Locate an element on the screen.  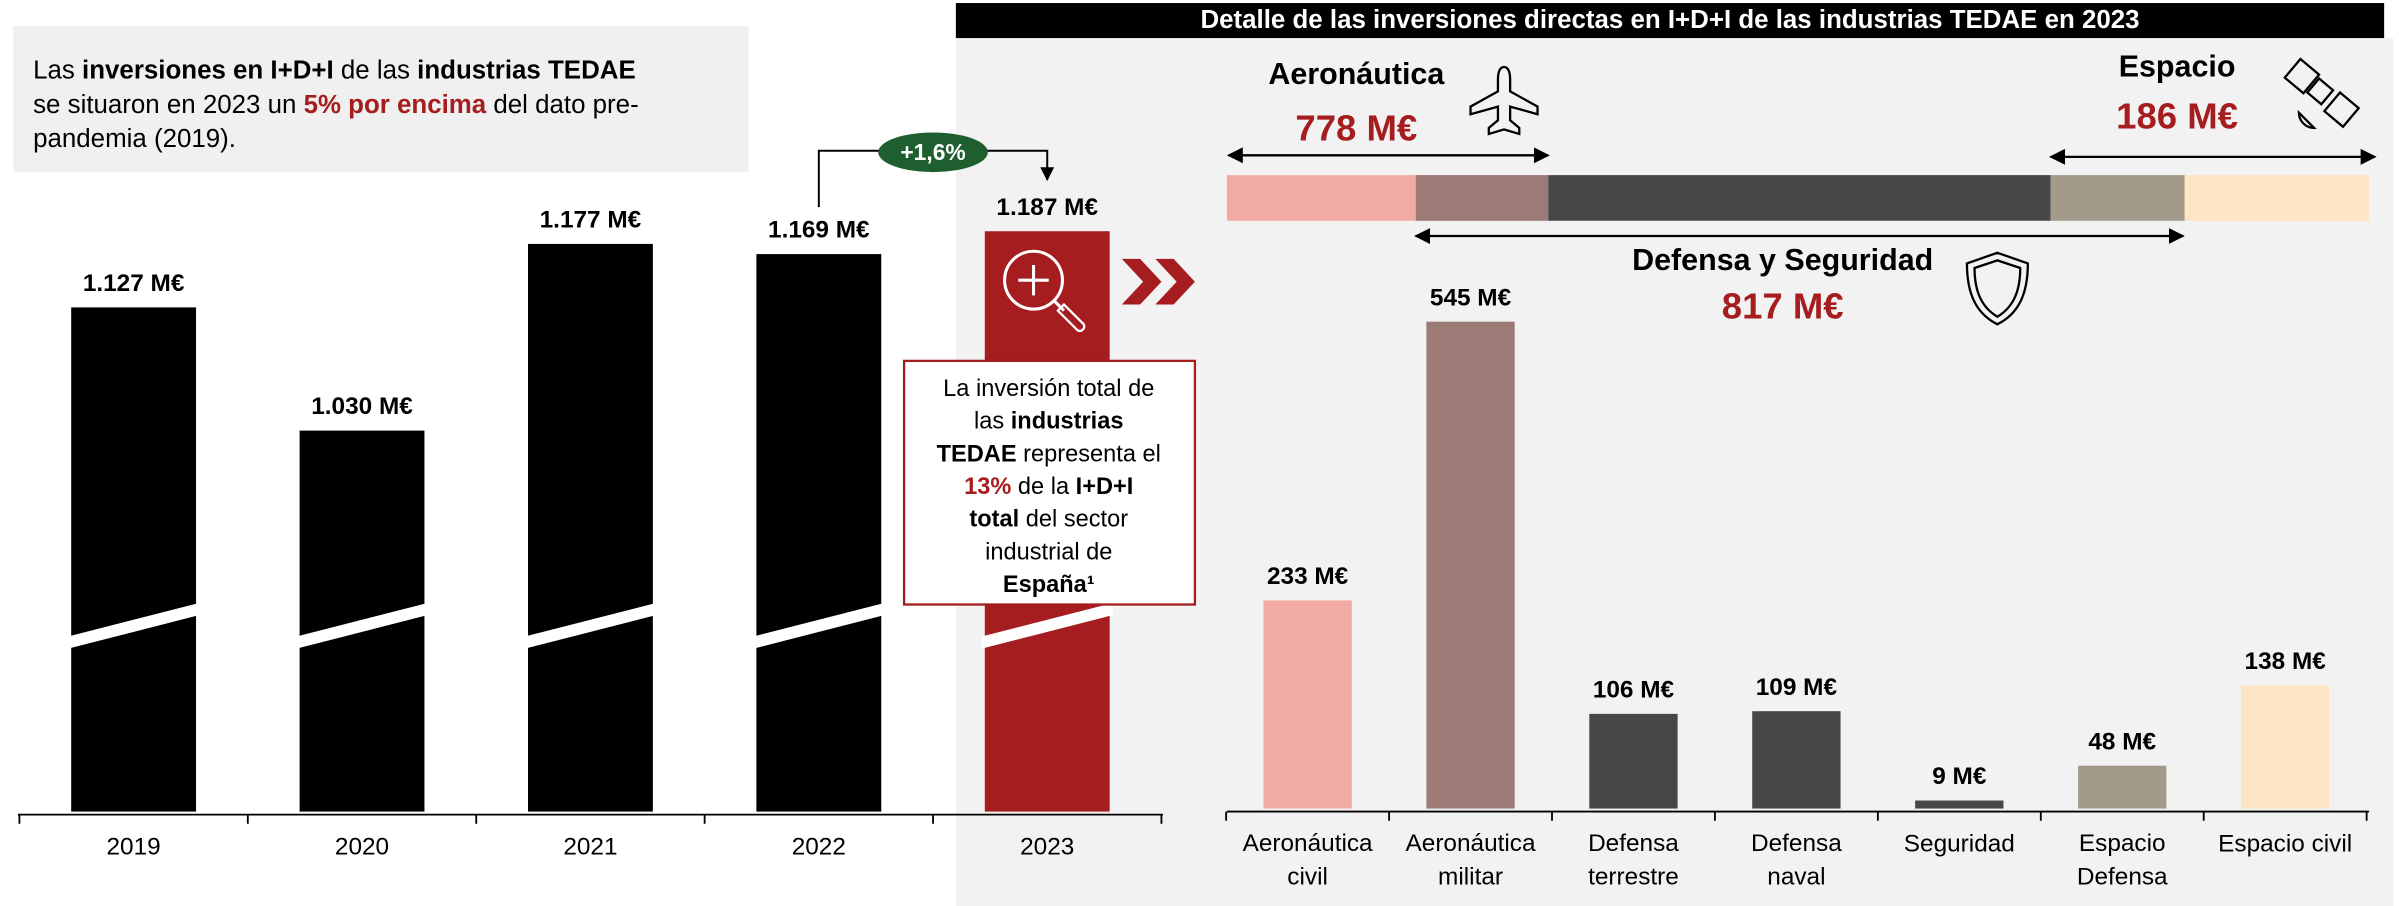
value-label: 48 M€ is located at coordinates (2122, 741).